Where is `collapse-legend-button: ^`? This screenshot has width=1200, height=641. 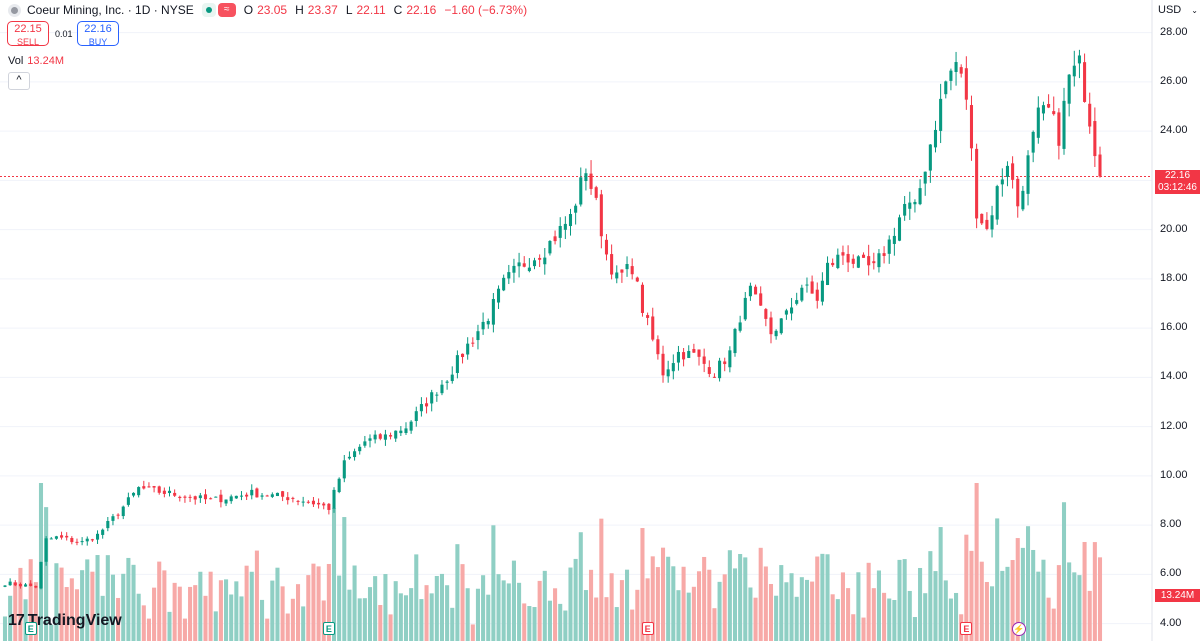
collapse-legend-button: ^ is located at coordinates (19, 81).